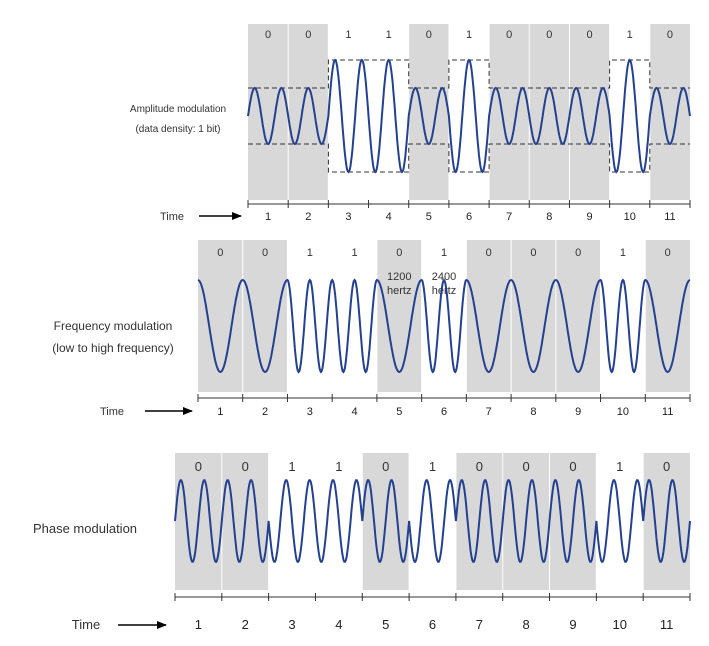 This screenshot has width=709, height=646. What do you see at coordinates (469, 217) in the screenshot?
I see `amplitude-tick-label: 6` at bounding box center [469, 217].